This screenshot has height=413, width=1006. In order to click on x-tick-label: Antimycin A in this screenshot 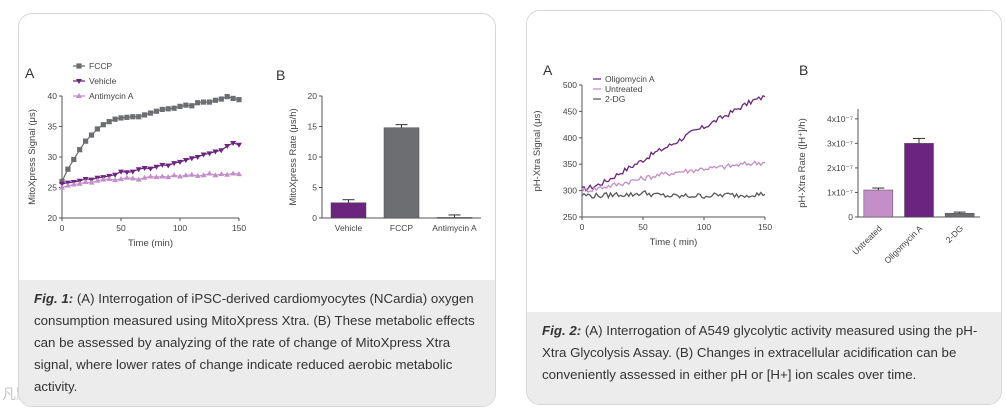, I will do `click(454, 228)`.